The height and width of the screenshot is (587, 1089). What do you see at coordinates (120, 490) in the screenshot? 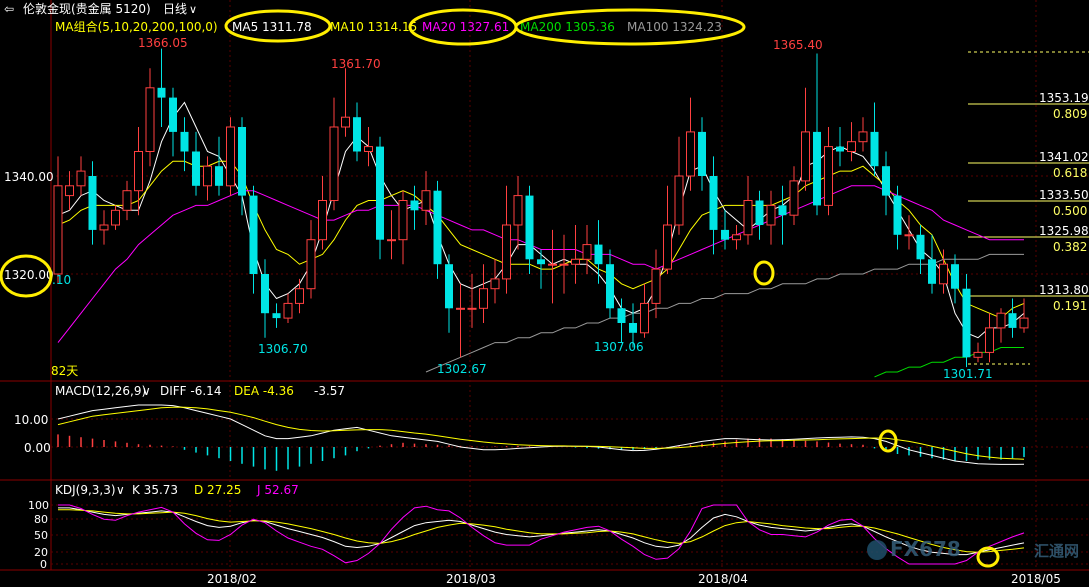
I see `kdj-chevron-icon: ∨` at bounding box center [120, 490].